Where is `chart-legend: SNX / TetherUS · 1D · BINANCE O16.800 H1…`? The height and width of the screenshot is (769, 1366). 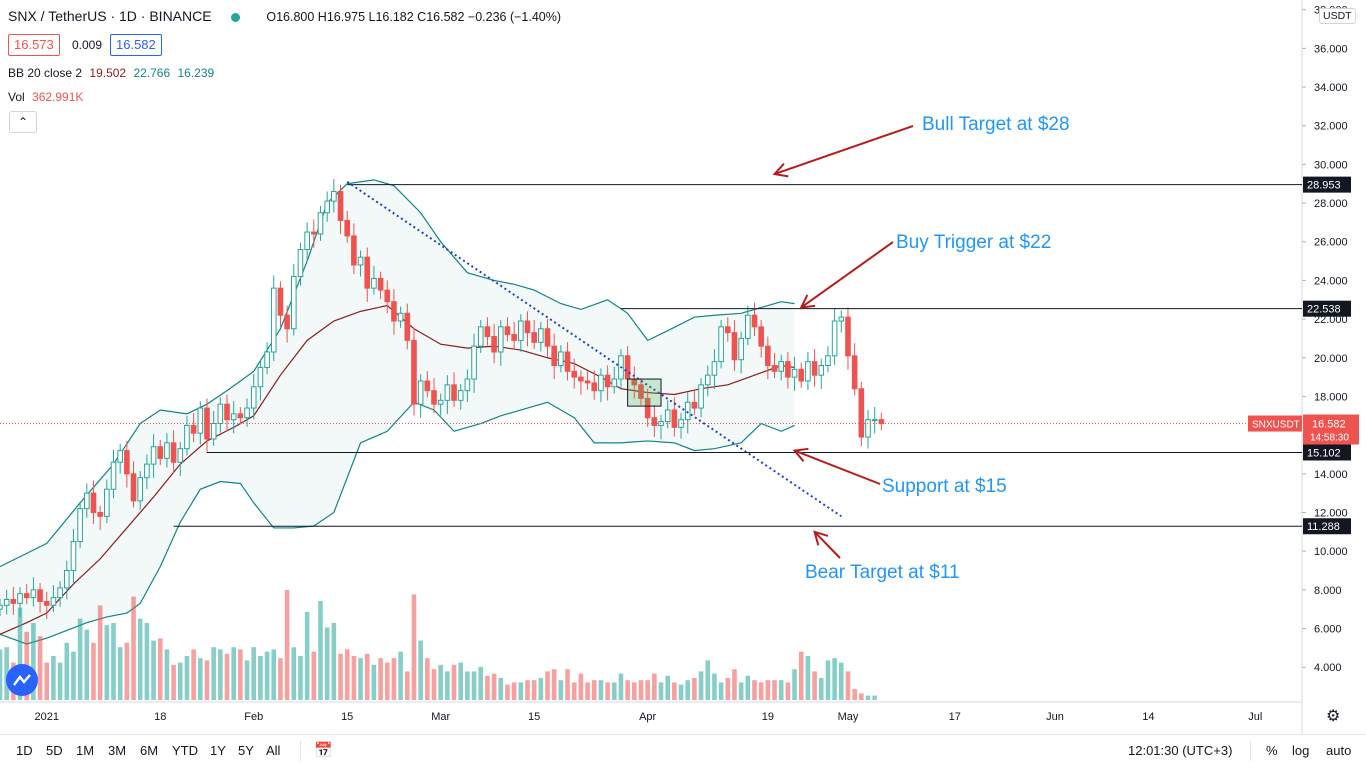
chart-legend: SNX / TetherUS · 1D · BINANCE O16.800 H1… is located at coordinates (284, 16).